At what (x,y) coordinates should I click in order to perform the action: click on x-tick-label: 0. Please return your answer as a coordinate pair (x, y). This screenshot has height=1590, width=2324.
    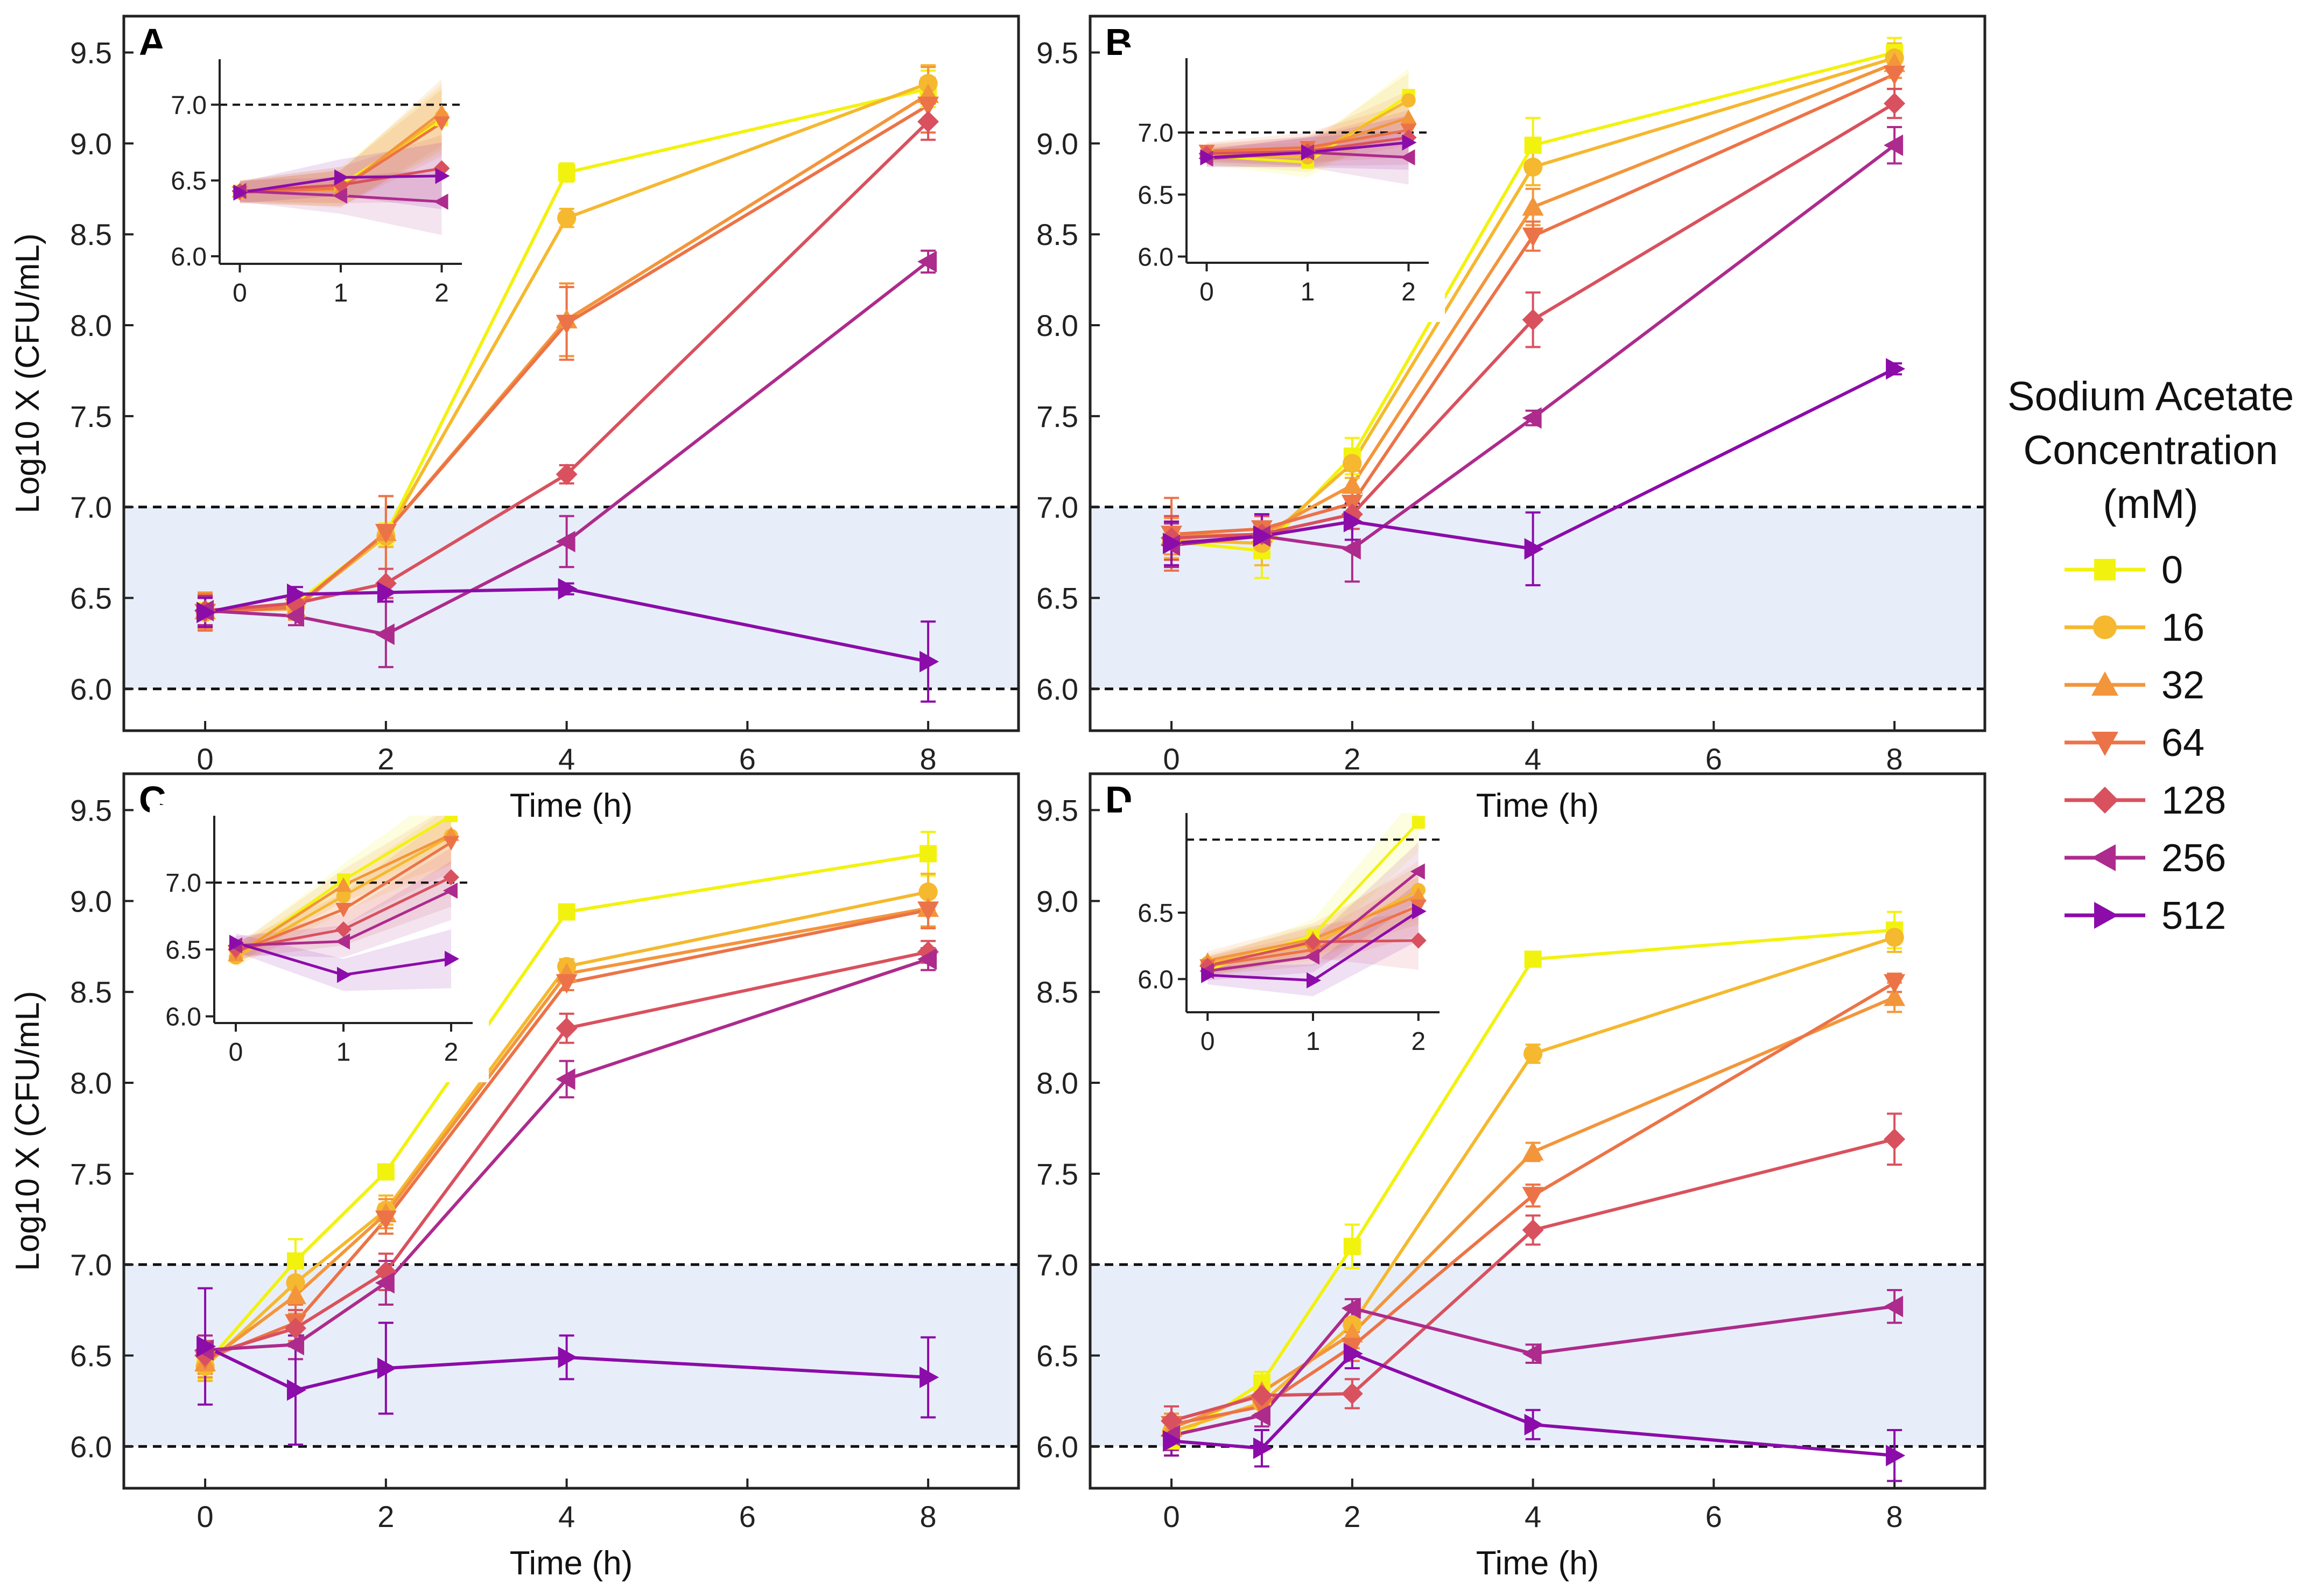
    Looking at the image, I should click on (1171, 1516).